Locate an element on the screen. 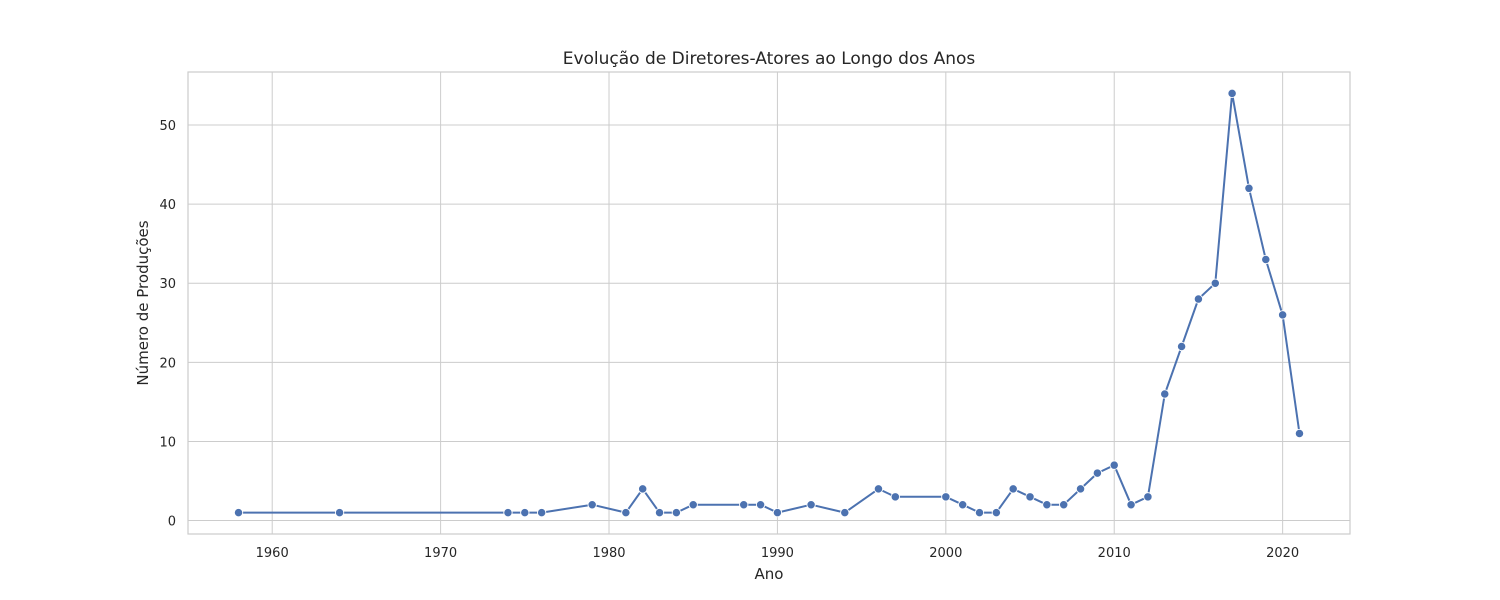  x-tick-label: 2020 is located at coordinates (1282, 553).